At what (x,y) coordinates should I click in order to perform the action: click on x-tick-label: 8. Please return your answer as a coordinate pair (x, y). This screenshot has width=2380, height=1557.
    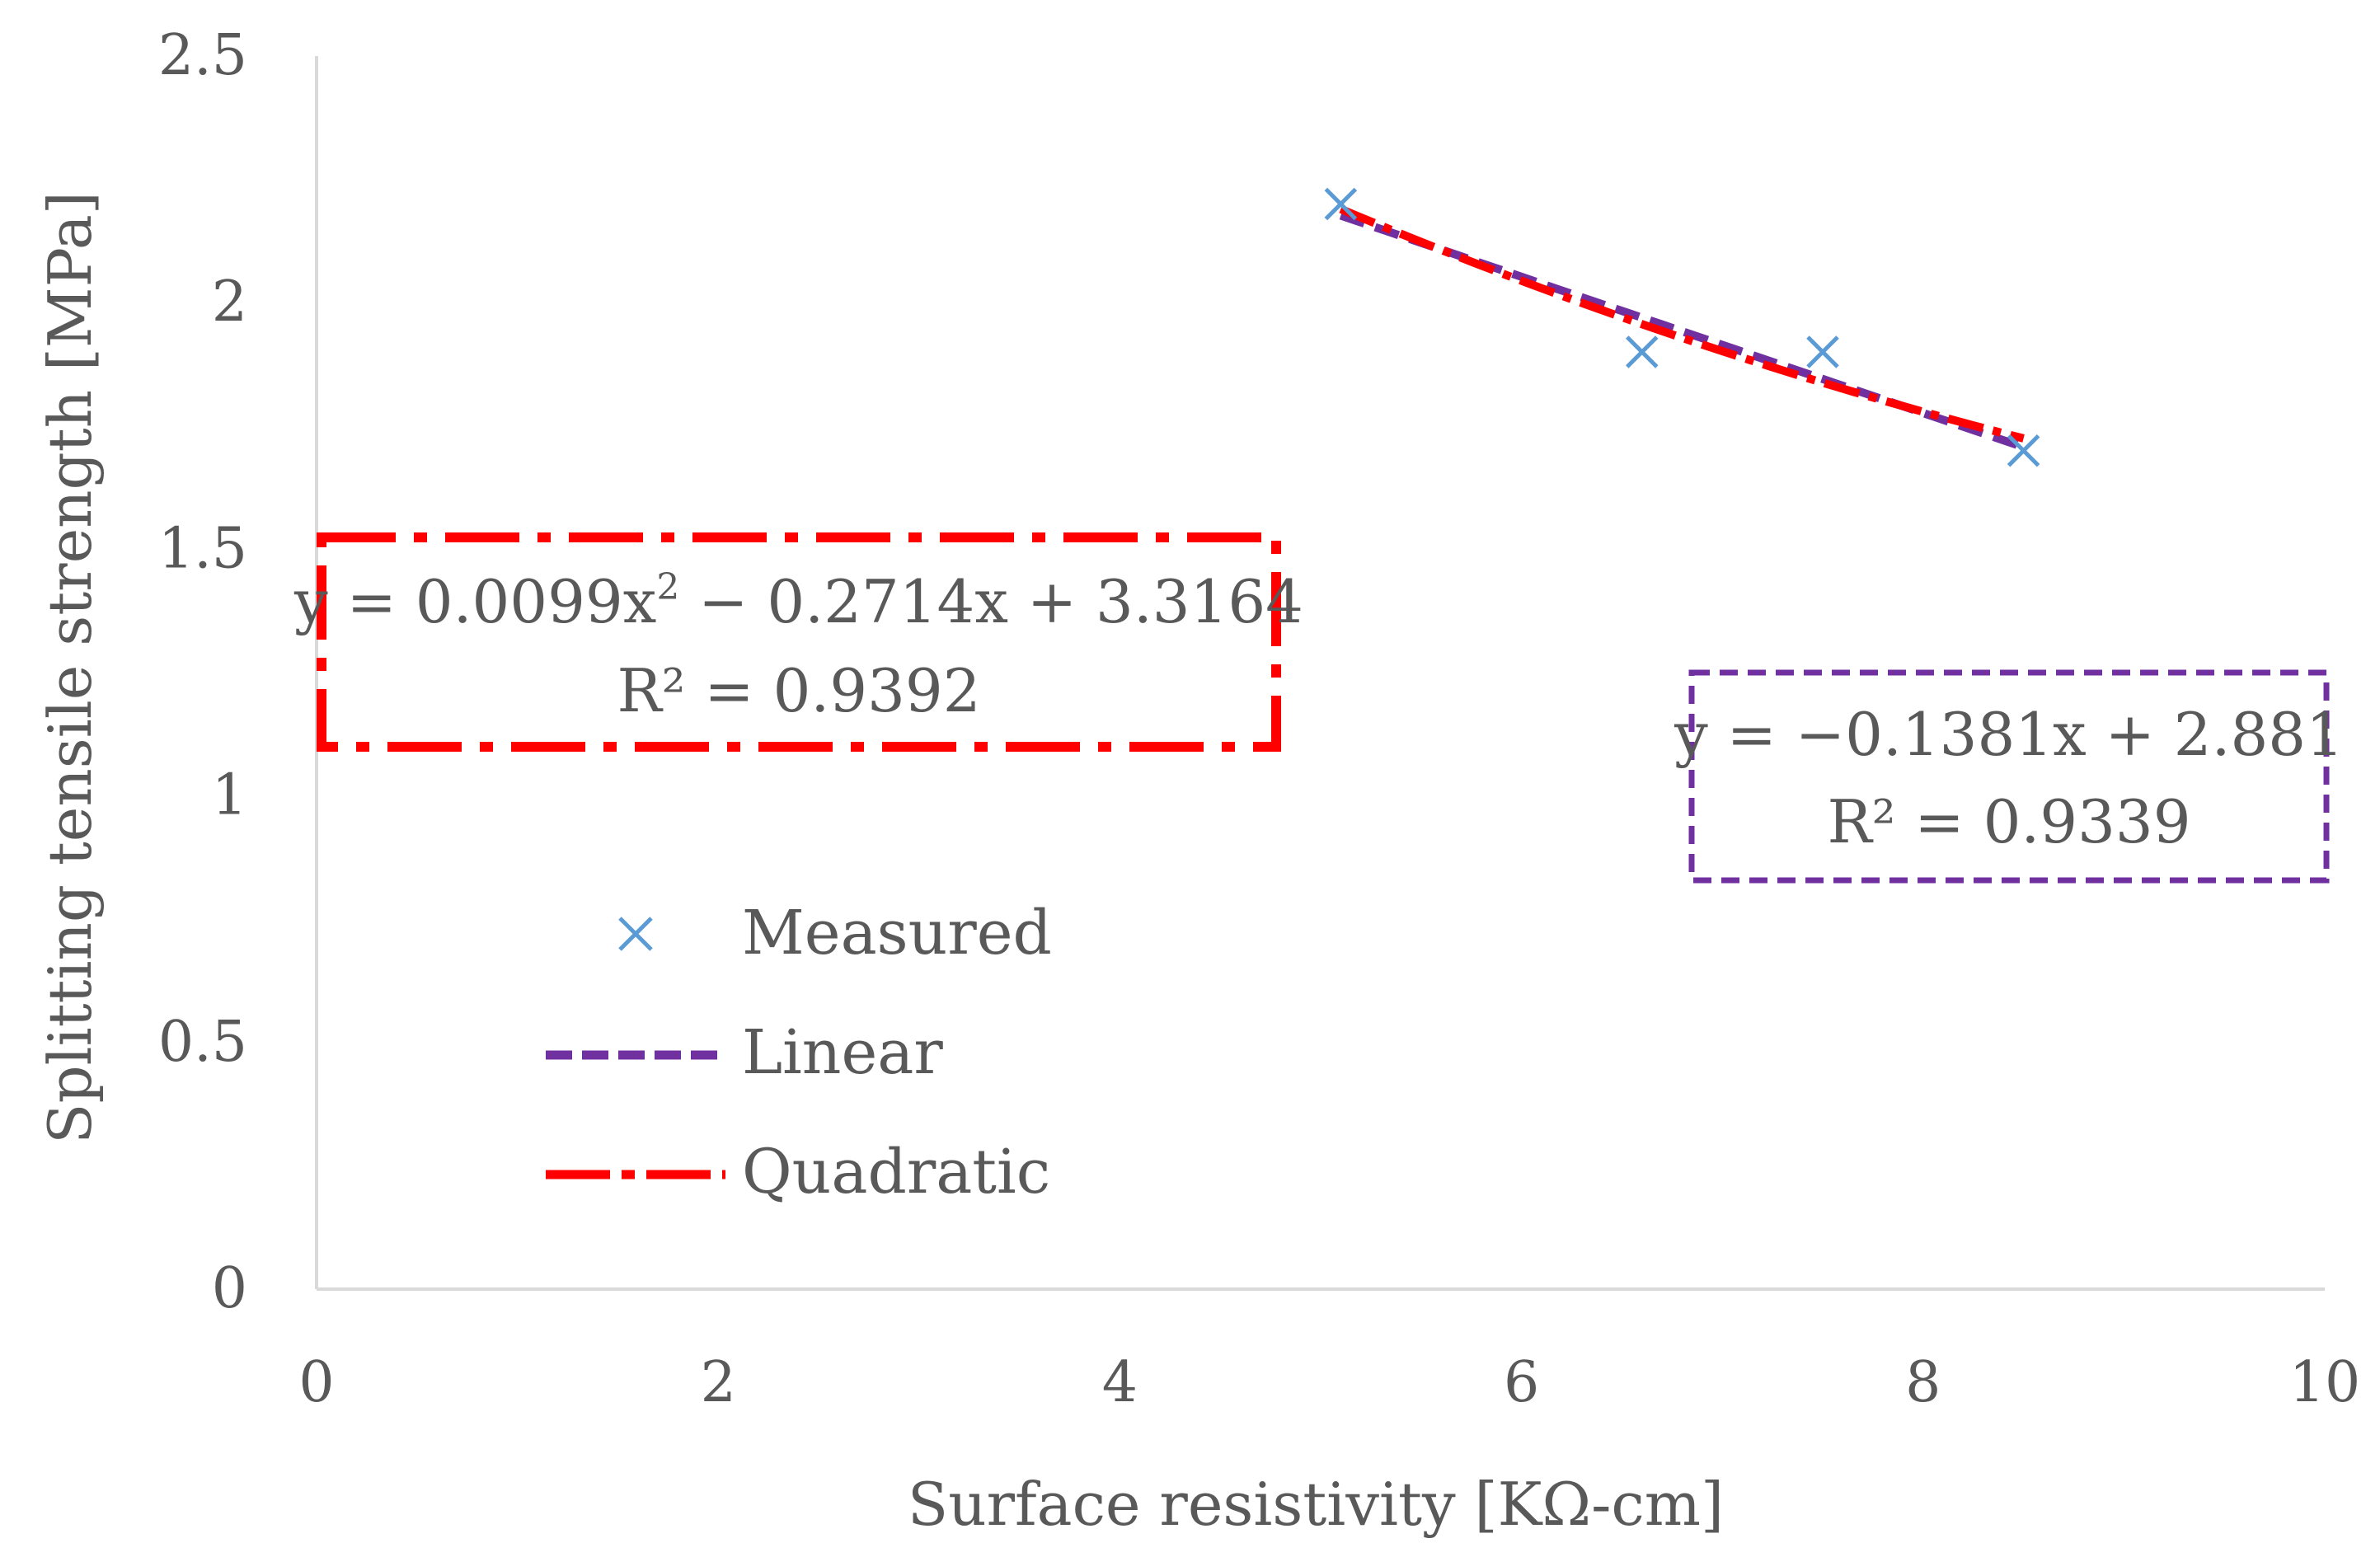
    Looking at the image, I should click on (1923, 1383).